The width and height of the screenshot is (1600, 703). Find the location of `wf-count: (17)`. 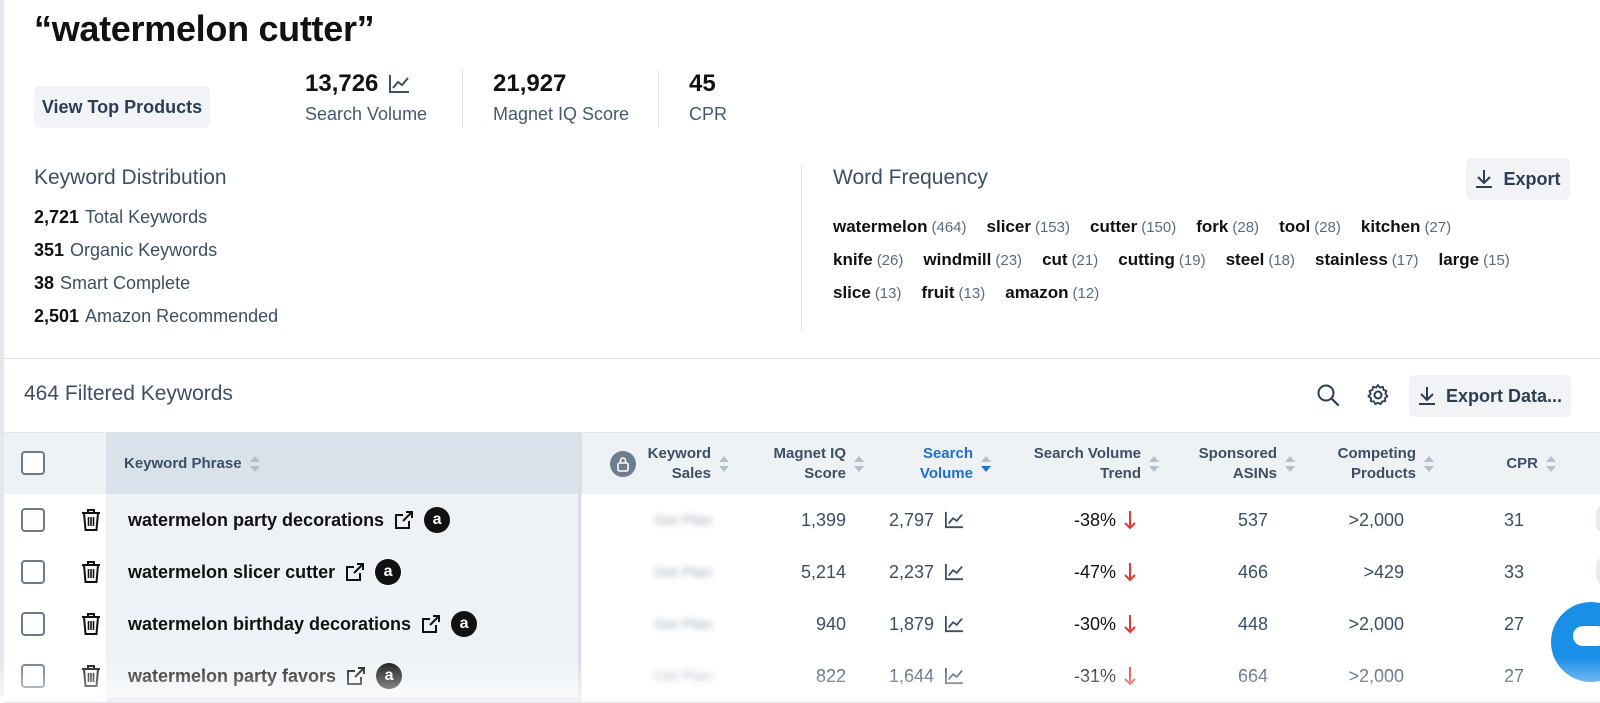

wf-count: (17) is located at coordinates (1405, 260).